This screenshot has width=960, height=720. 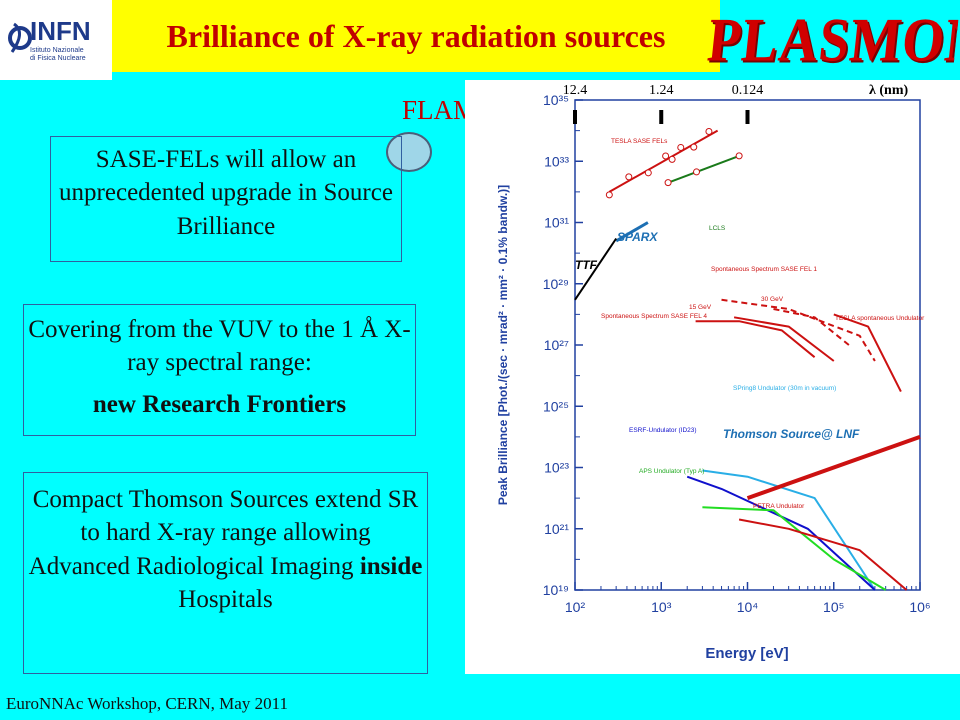 What do you see at coordinates (832, 40) in the screenshot?
I see `plasmonx-logo: PLASMONX` at bounding box center [832, 40].